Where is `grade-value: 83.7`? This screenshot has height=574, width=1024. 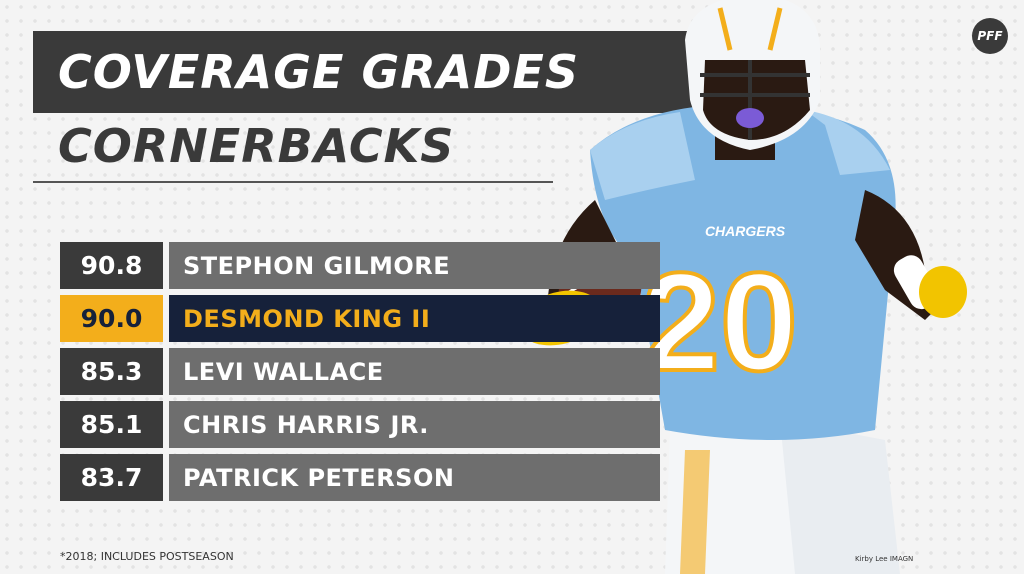
grade-value: 83.7 is located at coordinates (111, 477).